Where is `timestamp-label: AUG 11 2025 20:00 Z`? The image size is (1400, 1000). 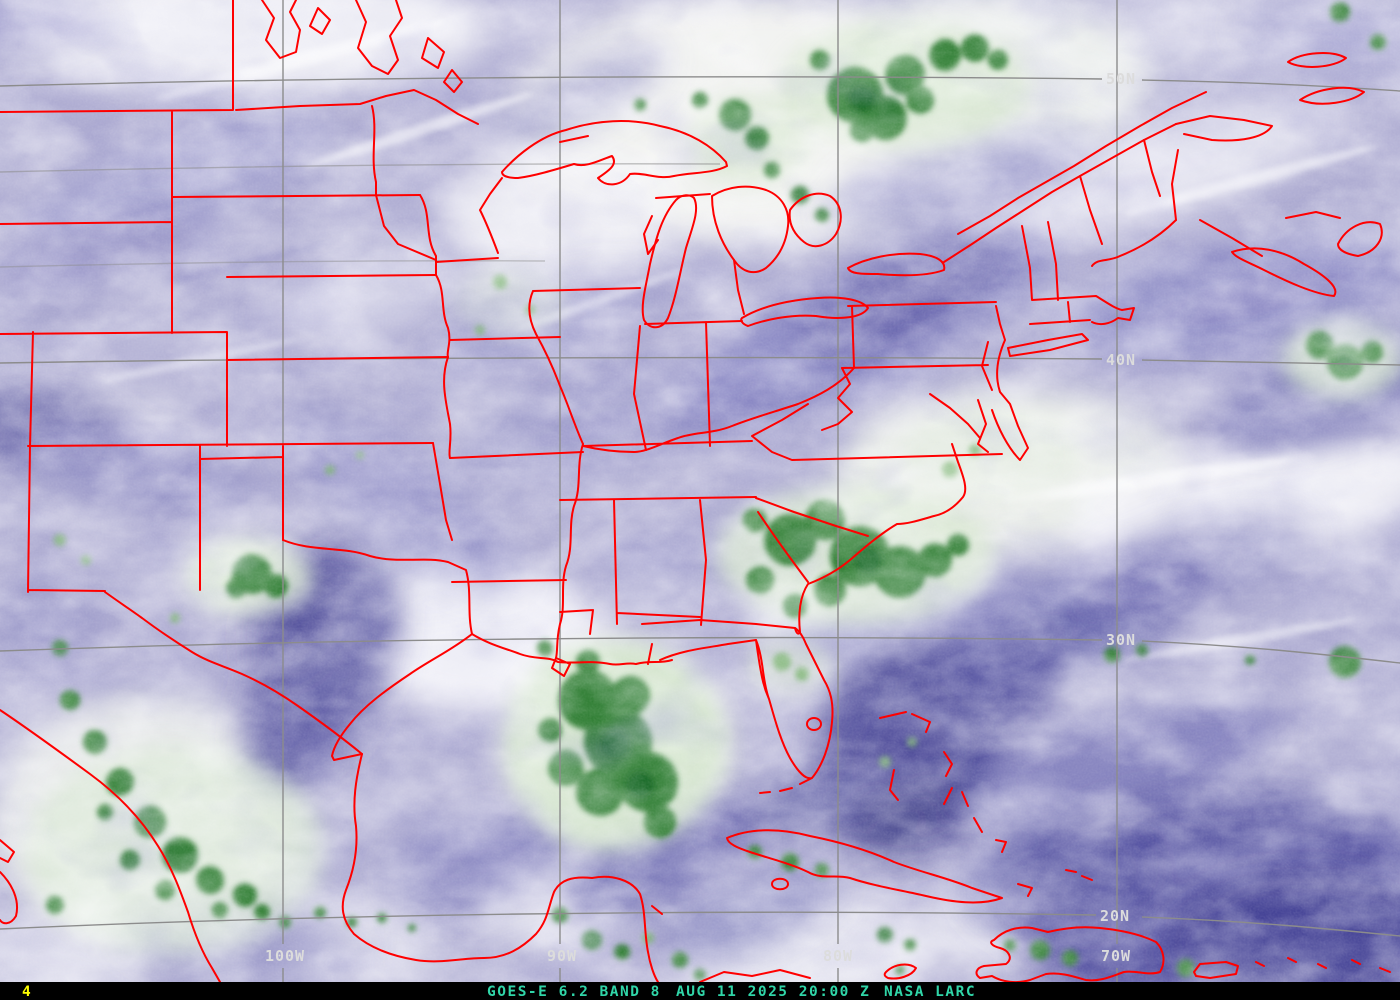
timestamp-label: AUG 11 2025 20:00 Z is located at coordinates (773, 992).